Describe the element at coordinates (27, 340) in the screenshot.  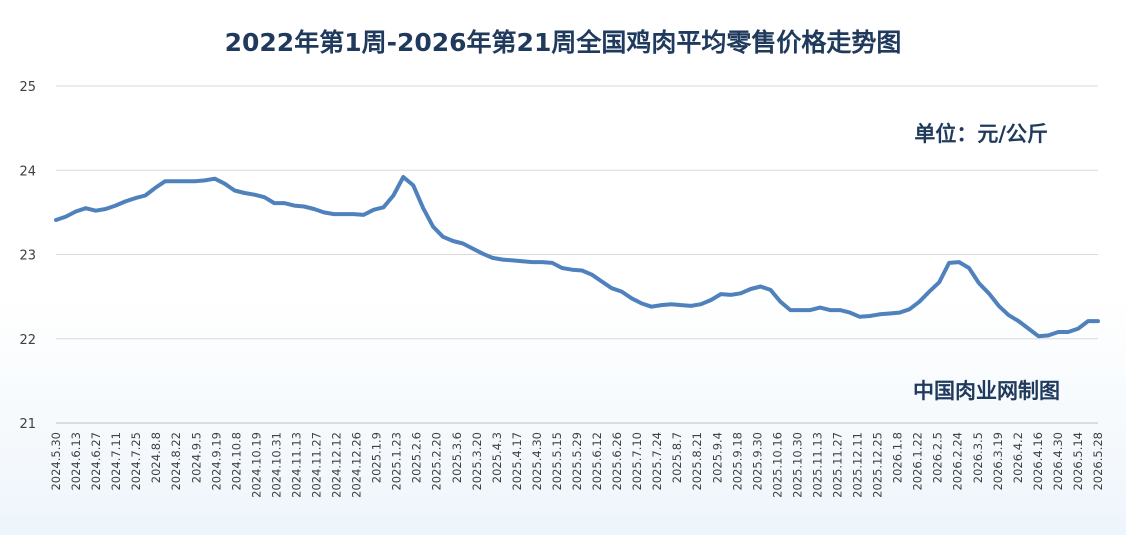
I see `y-tick-label: 22` at that location.